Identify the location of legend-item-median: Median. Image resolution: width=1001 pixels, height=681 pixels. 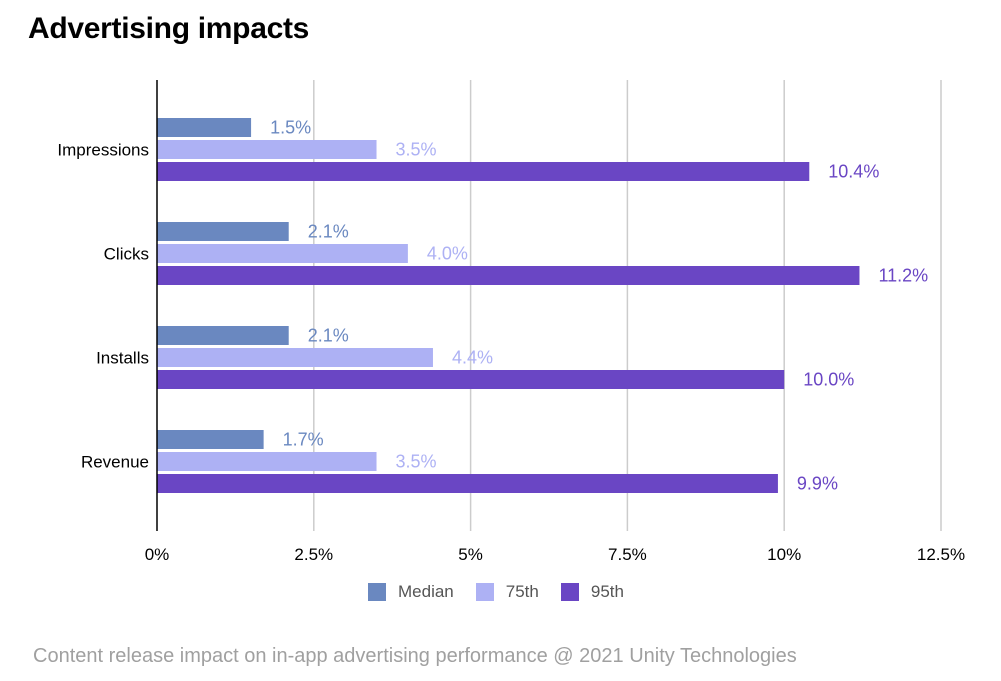
(411, 592).